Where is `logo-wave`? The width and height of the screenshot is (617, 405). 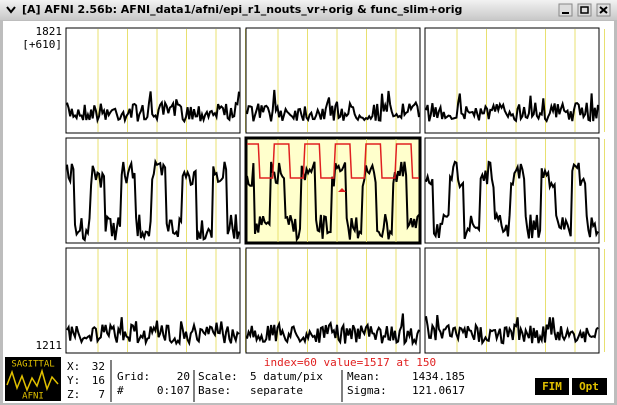 logo-wave is located at coordinates (32, 380).